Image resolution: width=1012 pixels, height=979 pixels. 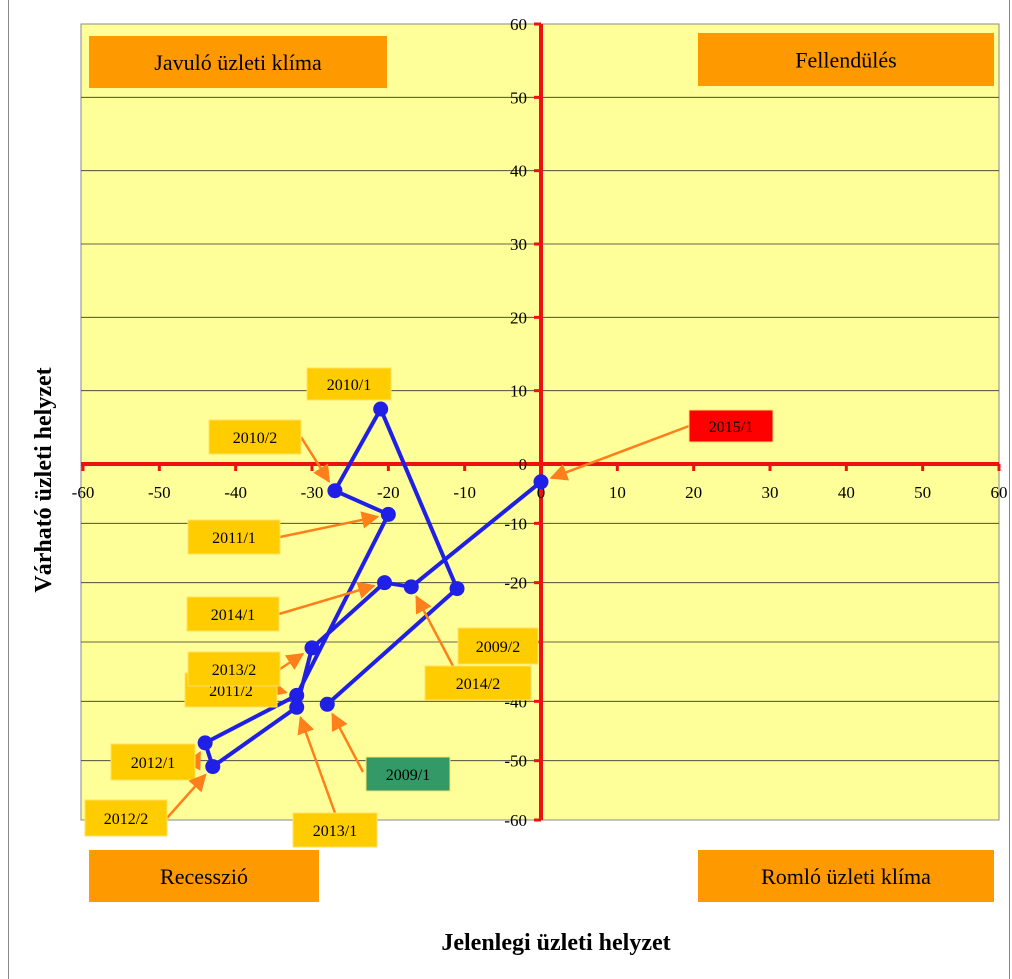 What do you see at coordinates (388, 492) in the screenshot?
I see `x-tick-label: -20` at bounding box center [388, 492].